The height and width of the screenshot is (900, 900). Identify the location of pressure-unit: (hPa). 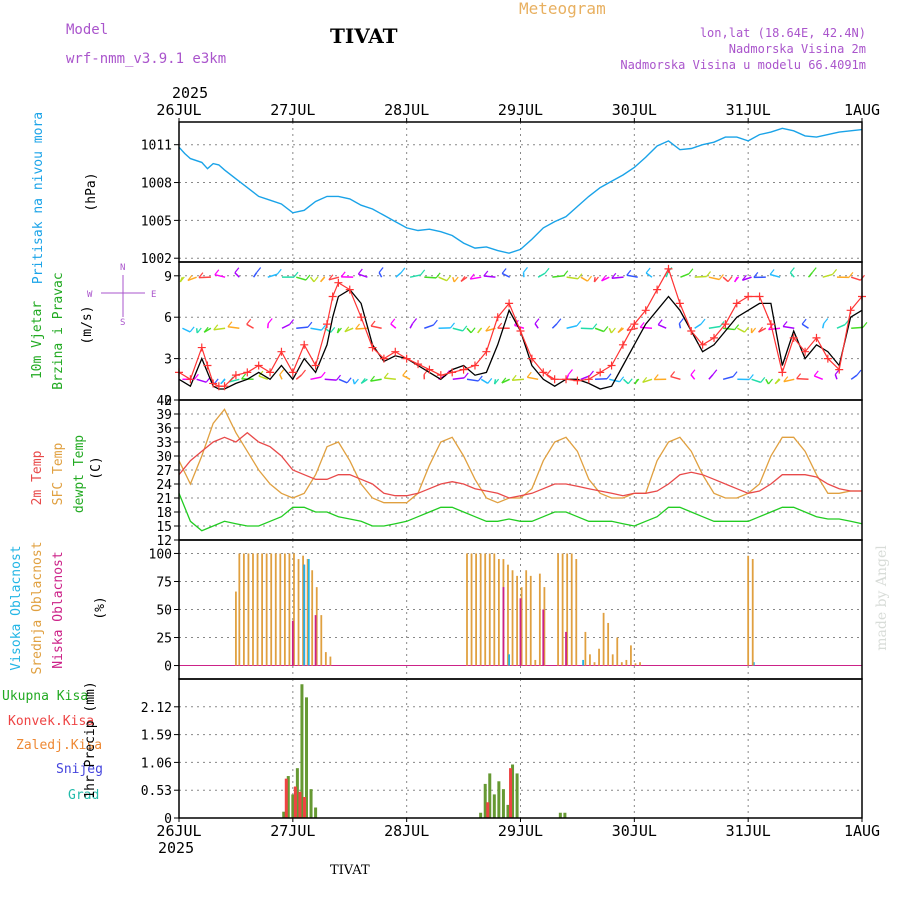
(91, 191).